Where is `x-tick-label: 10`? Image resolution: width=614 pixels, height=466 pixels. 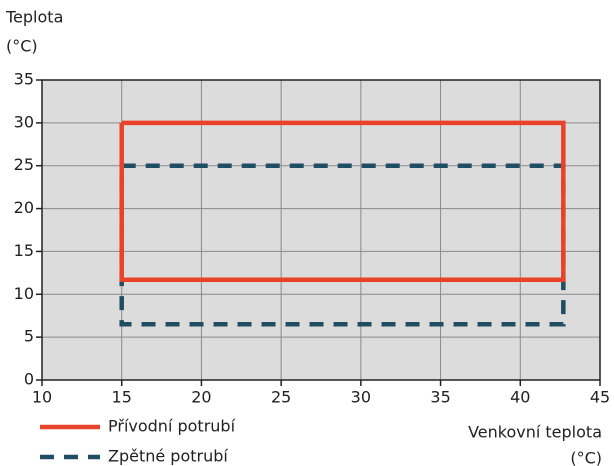 x-tick-label: 10 is located at coordinates (42, 397).